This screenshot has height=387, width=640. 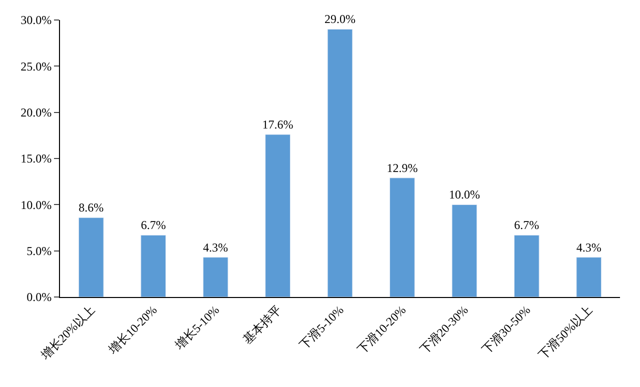 I want to click on data-label: 17.6%, so click(x=278, y=124).